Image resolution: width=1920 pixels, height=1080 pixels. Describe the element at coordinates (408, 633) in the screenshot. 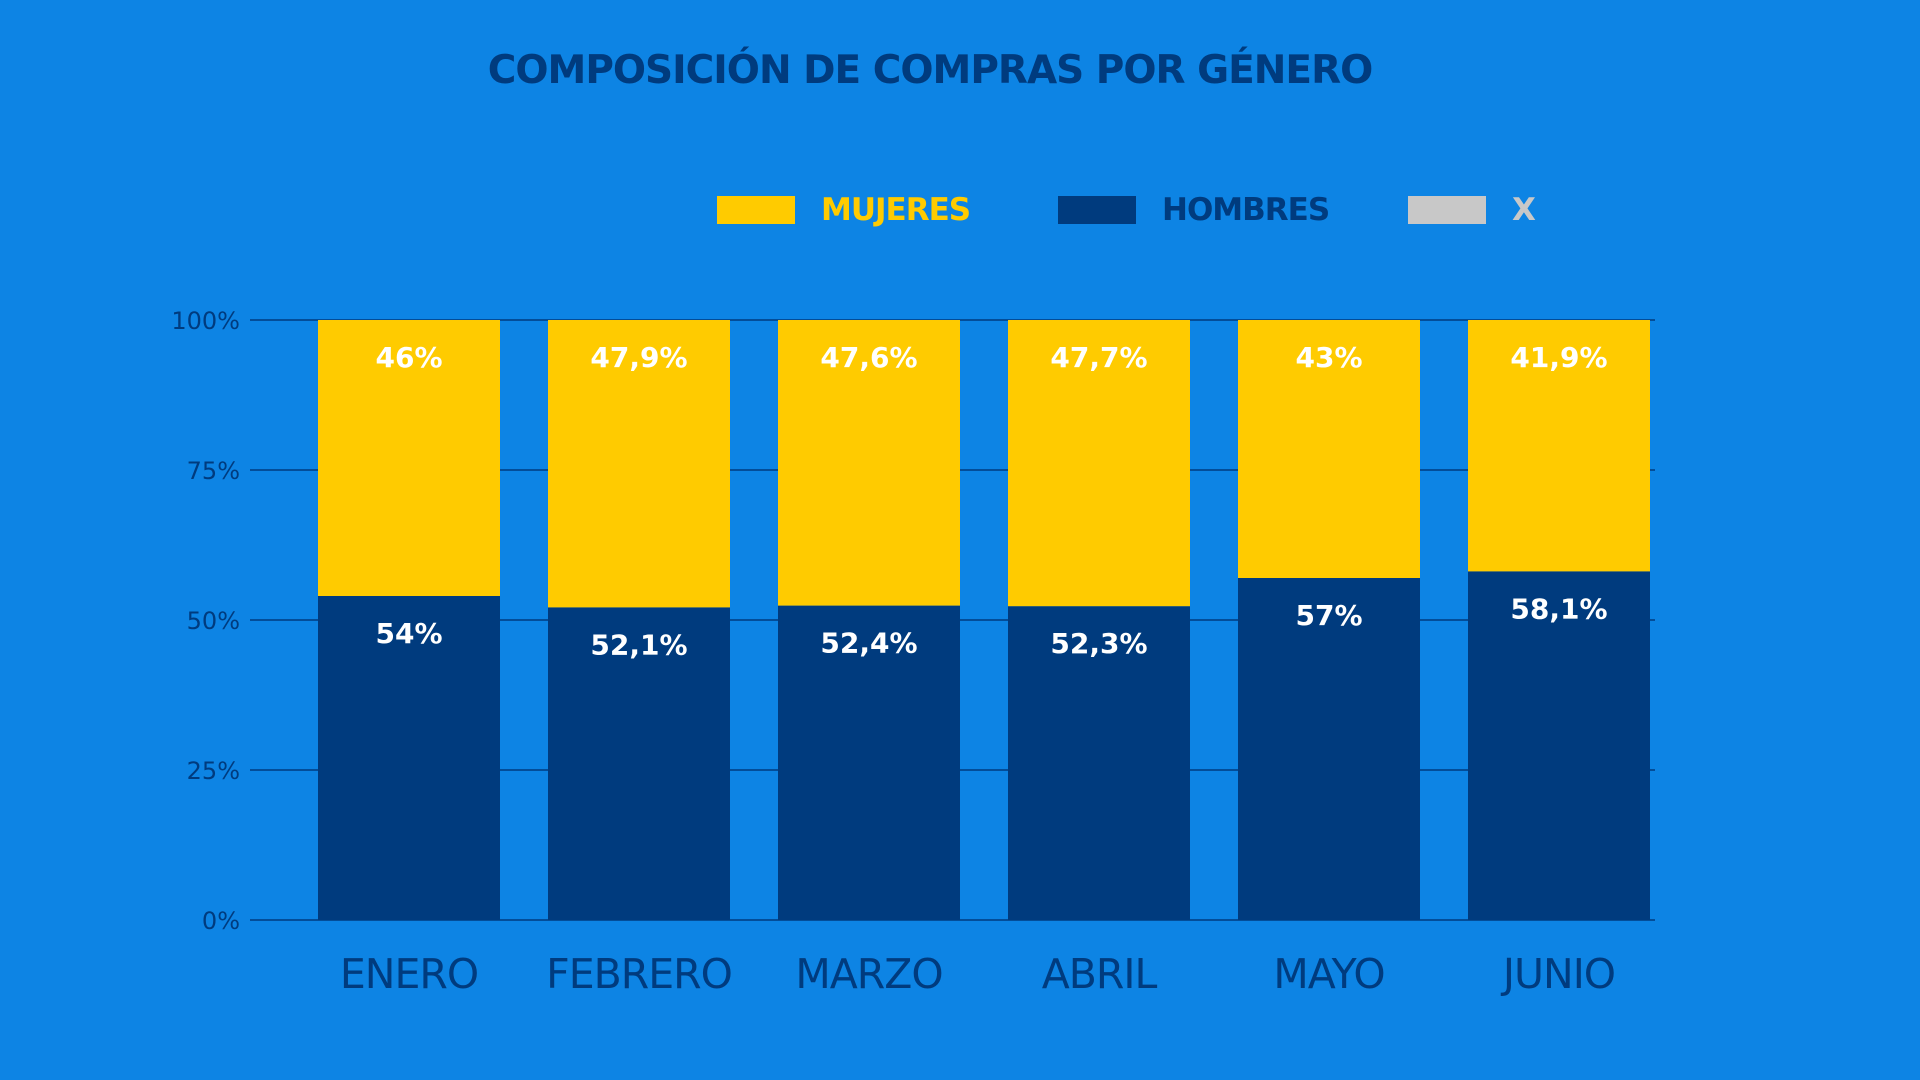

I see `data-label-hombres-enero: 54%` at that location.